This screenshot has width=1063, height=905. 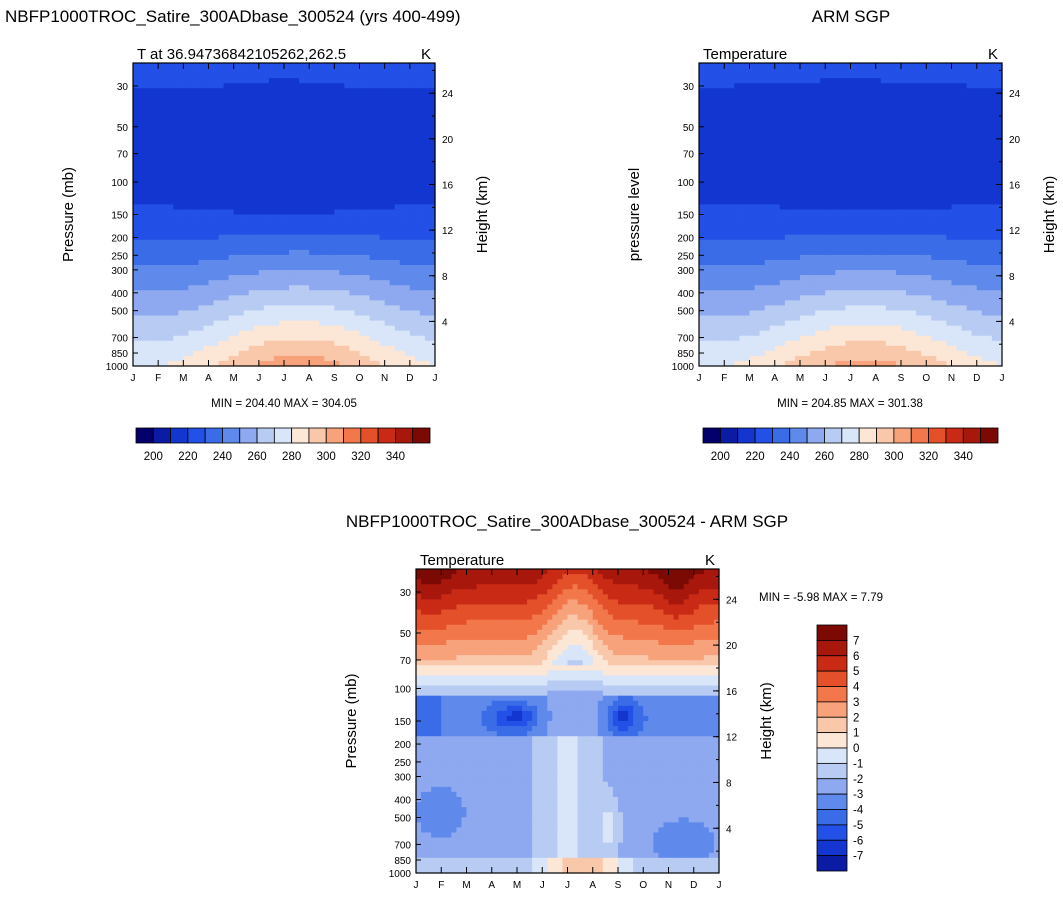 I want to click on contour-field, so click(x=284, y=215).